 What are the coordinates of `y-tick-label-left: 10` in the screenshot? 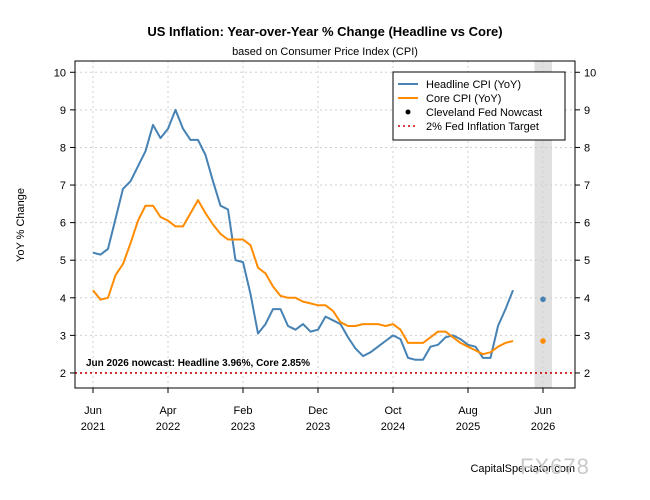 It's located at (60, 73).